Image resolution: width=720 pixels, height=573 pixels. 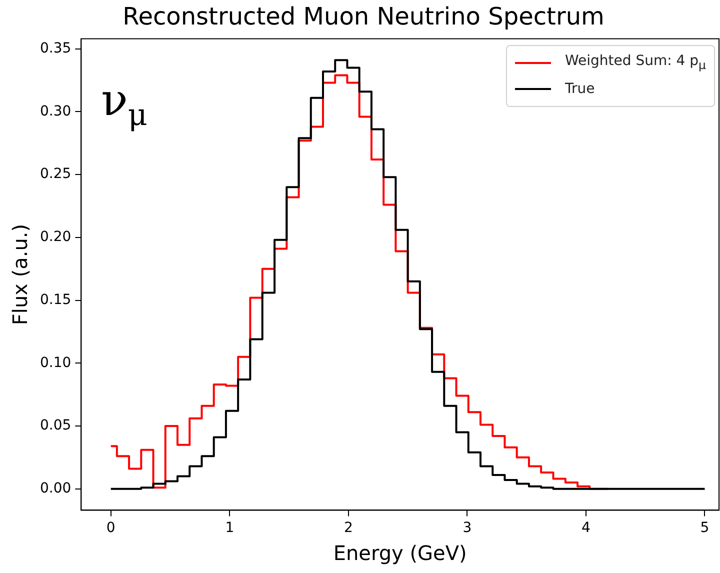 I want to click on y-tick-label: 0.30, so click(x=56, y=111).